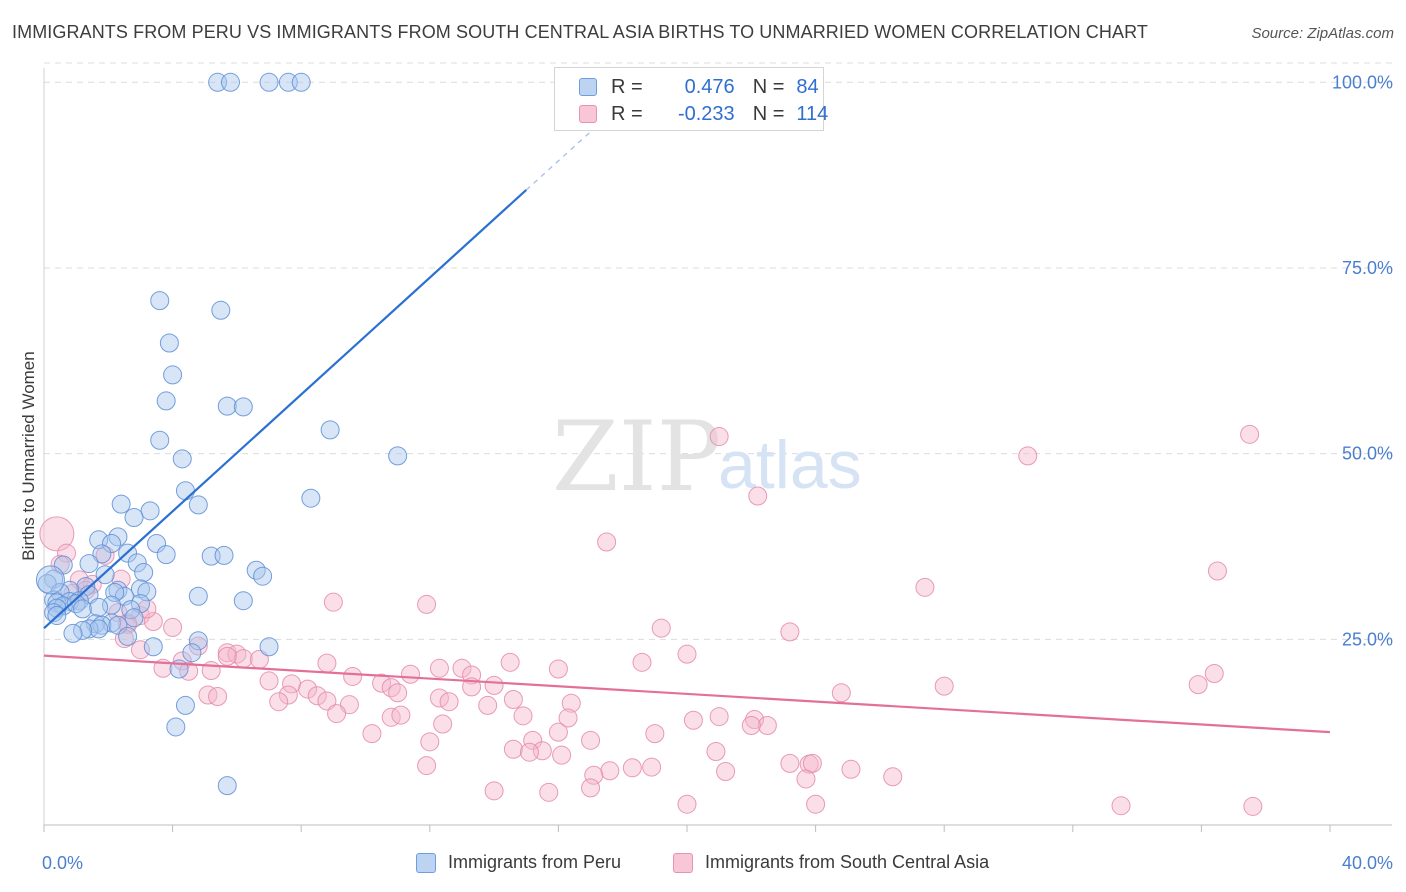 The image size is (1406, 892). Describe the element at coordinates (1367, 863) in the screenshot. I see `x-tick-label: 40.0%` at that location.